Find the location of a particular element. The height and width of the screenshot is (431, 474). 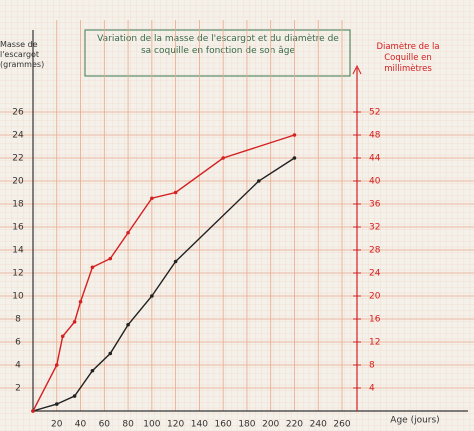

y-tick-label: 4 is located at coordinates (18, 366).